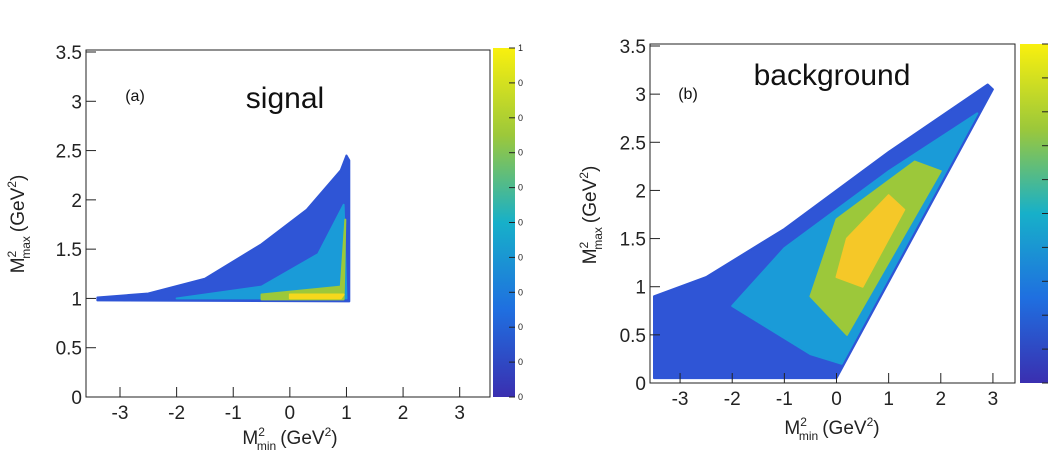 The image size is (1048, 468). Describe the element at coordinates (135, 96) in the screenshot. I see `panel-label: (a)` at that location.